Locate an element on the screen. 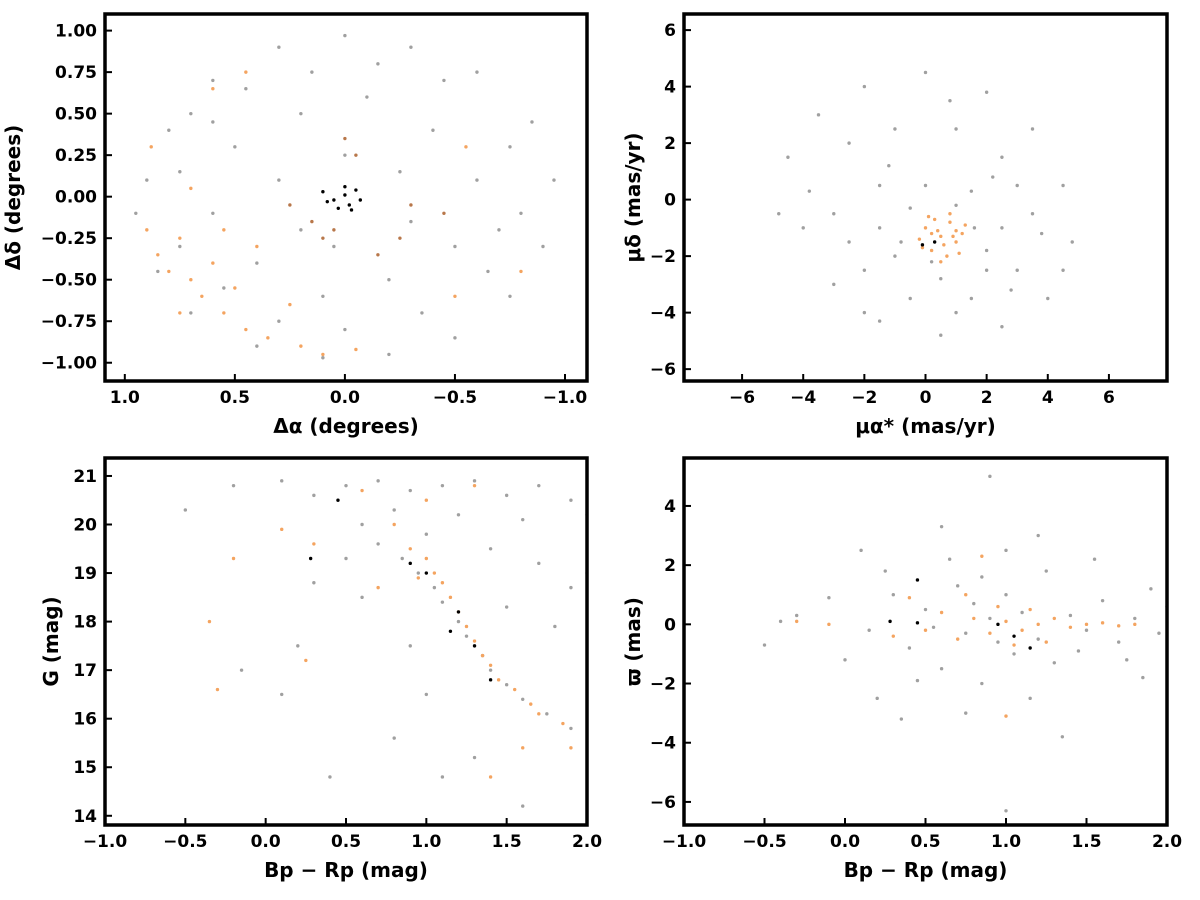 This screenshot has width=1200, height=900. y-tick-label: 21 is located at coordinates (85, 477).